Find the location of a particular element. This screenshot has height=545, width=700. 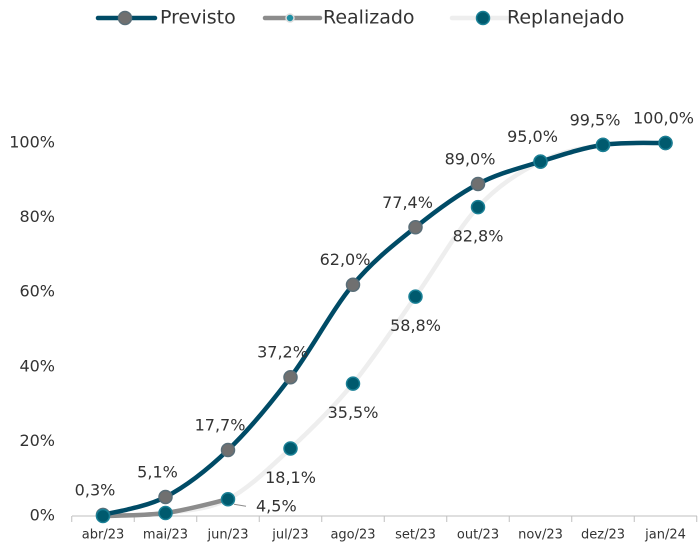

y-tick-label: 0% is located at coordinates (42, 515).